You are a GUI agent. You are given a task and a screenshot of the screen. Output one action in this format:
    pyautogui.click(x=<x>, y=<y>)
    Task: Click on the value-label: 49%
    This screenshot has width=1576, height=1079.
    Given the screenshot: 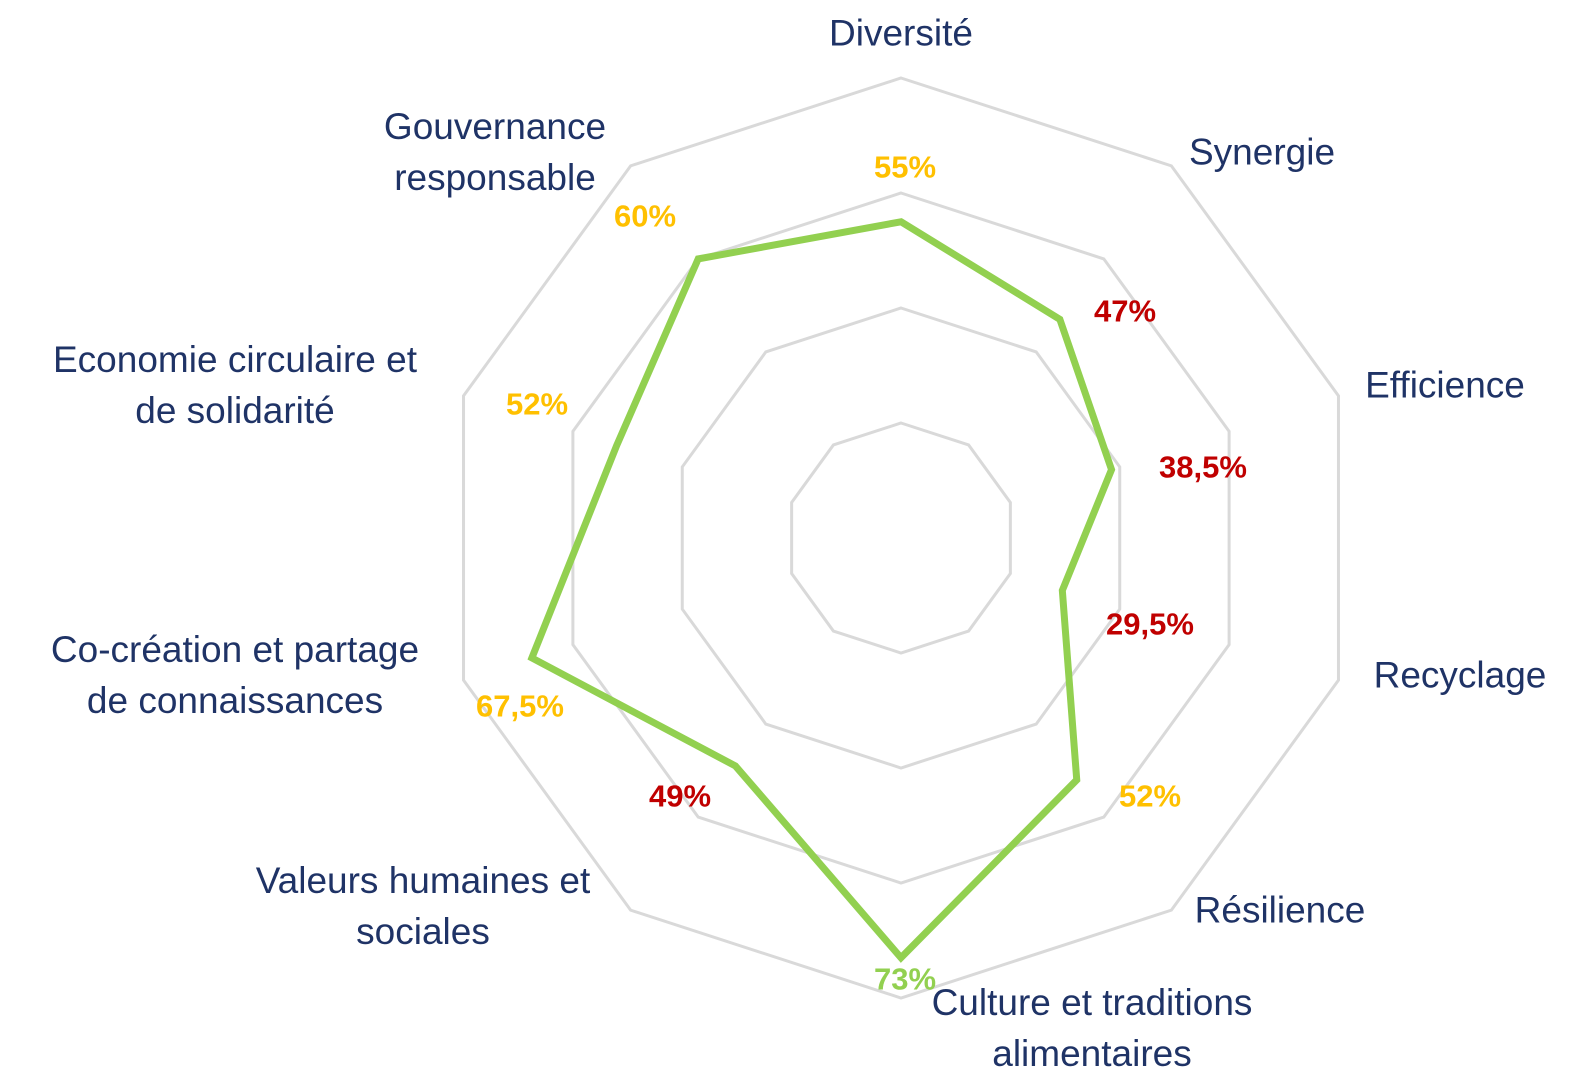 What is the action you would take?
    pyautogui.click(x=680, y=796)
    